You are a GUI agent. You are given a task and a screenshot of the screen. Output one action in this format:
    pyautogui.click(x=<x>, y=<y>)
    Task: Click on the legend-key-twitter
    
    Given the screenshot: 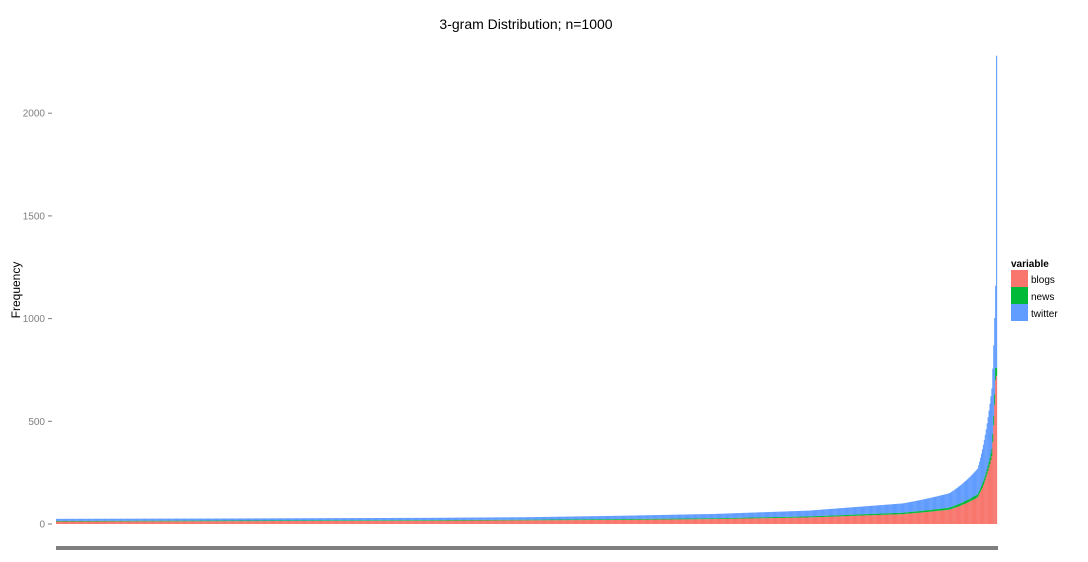 What is the action you would take?
    pyautogui.click(x=1019, y=312)
    